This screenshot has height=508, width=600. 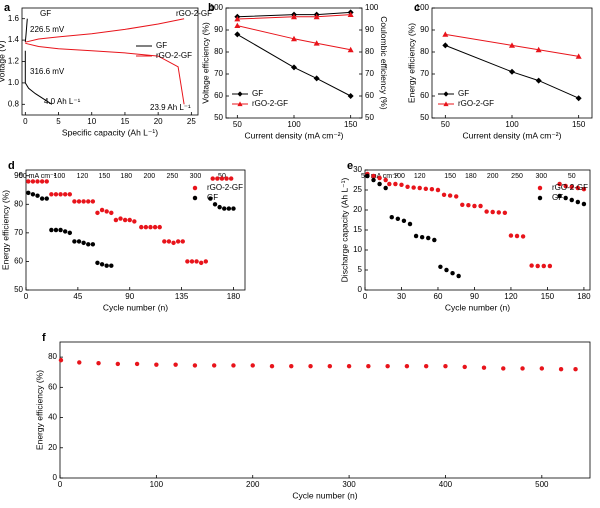 I want to click on y-tick-label: 50, so click(x=218, y=117).